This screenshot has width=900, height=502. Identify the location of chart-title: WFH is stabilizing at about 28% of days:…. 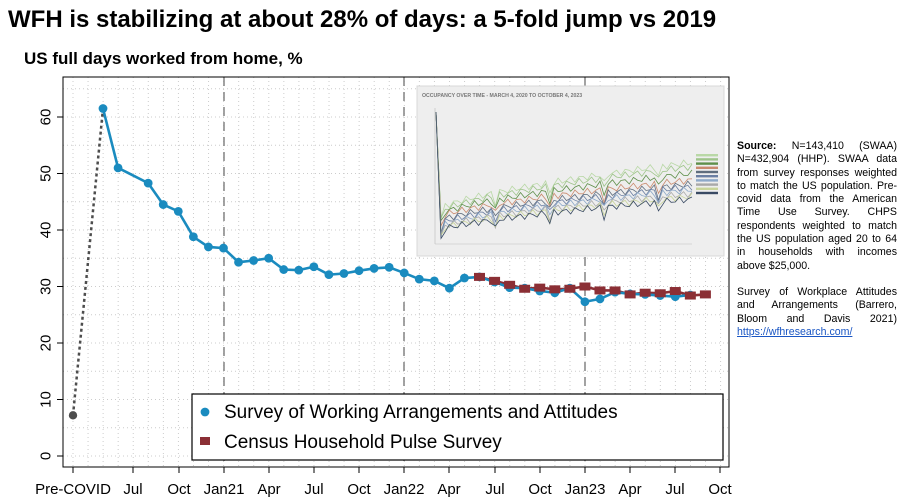
(362, 19).